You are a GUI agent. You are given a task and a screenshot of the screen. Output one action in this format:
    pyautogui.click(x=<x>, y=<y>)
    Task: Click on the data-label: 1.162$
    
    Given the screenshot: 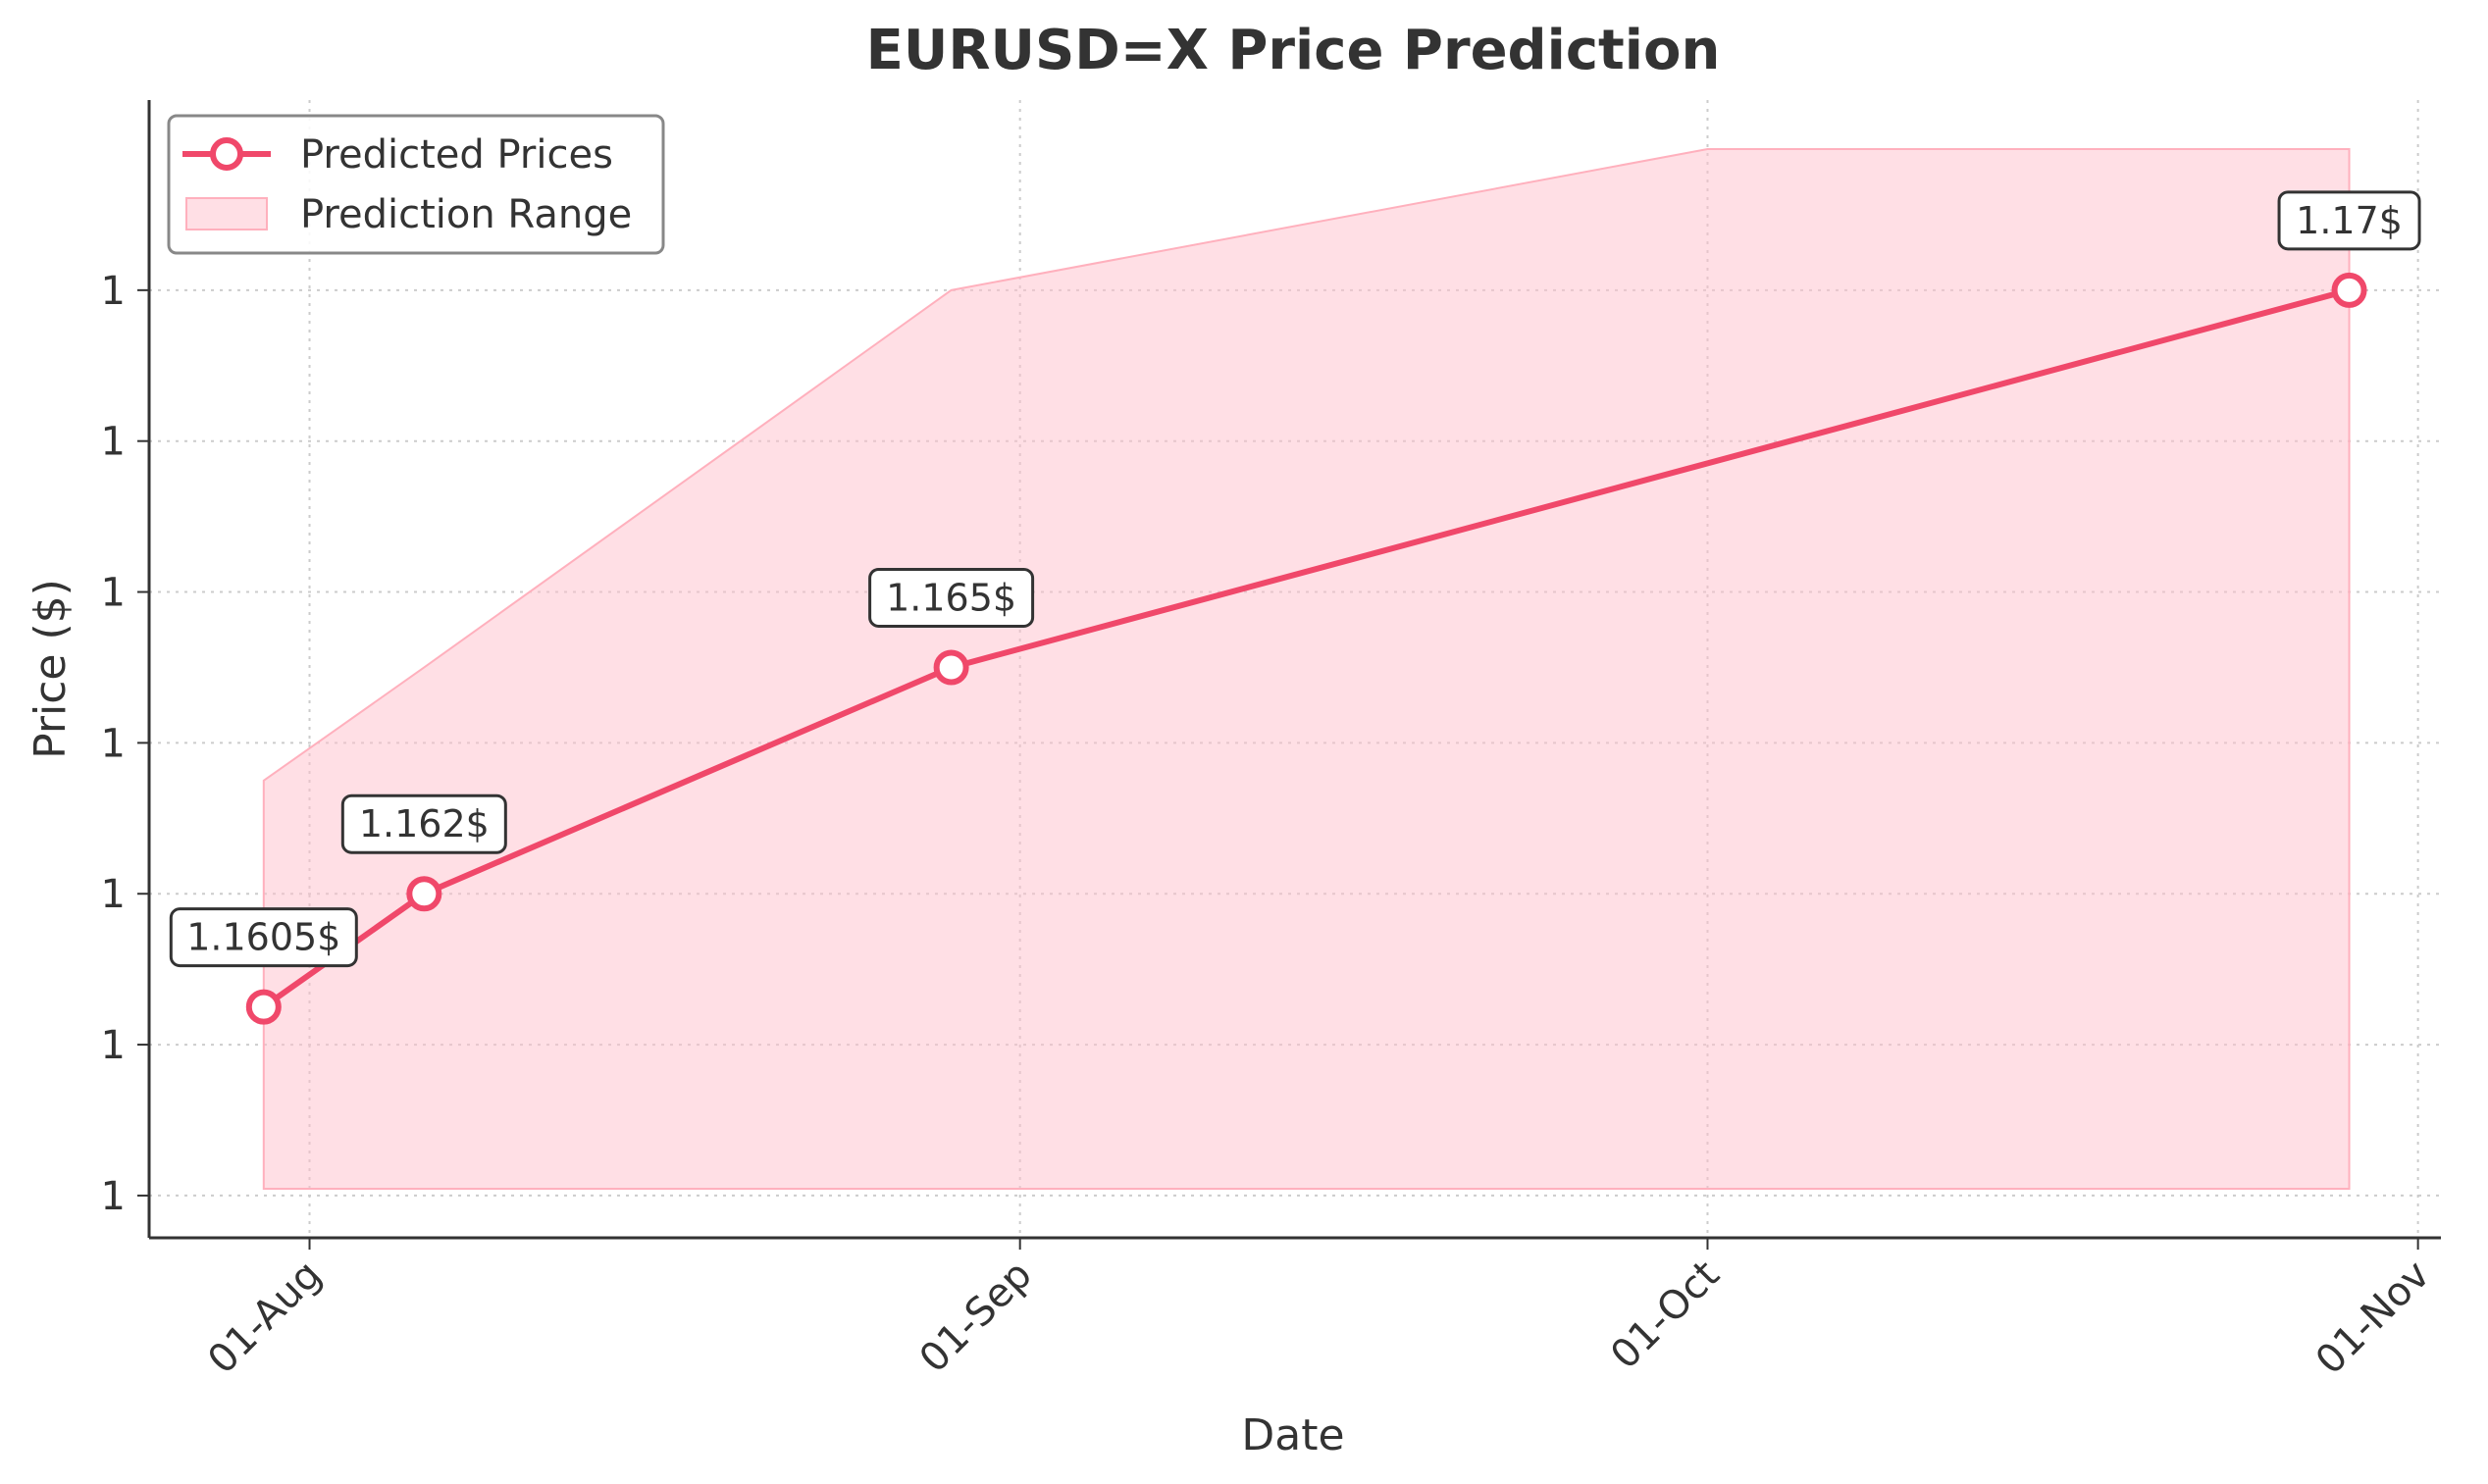 What is the action you would take?
    pyautogui.click(x=424, y=823)
    